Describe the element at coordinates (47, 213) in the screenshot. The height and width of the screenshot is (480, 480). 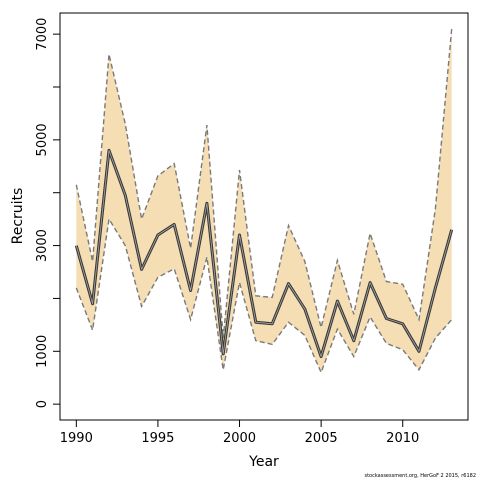
I see `y-axis: 0 1000 3000 5000 7000` at that location.